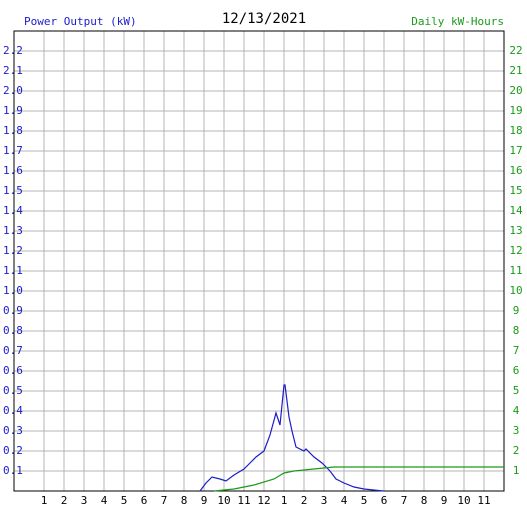  What do you see at coordinates (516, 390) in the screenshot?
I see `y2-tick-label: 5` at bounding box center [516, 390].